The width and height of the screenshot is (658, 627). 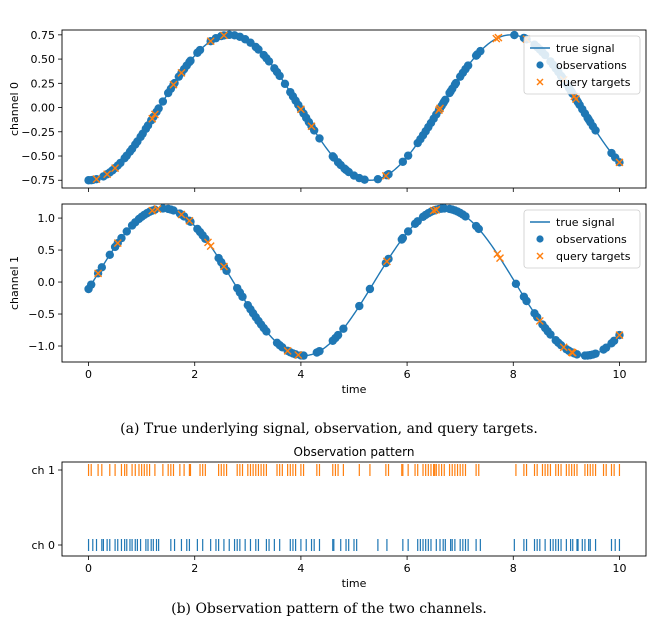 What do you see at coordinates (47, 282) in the screenshot?
I see `y-tick-label: 0.0` at bounding box center [47, 282].